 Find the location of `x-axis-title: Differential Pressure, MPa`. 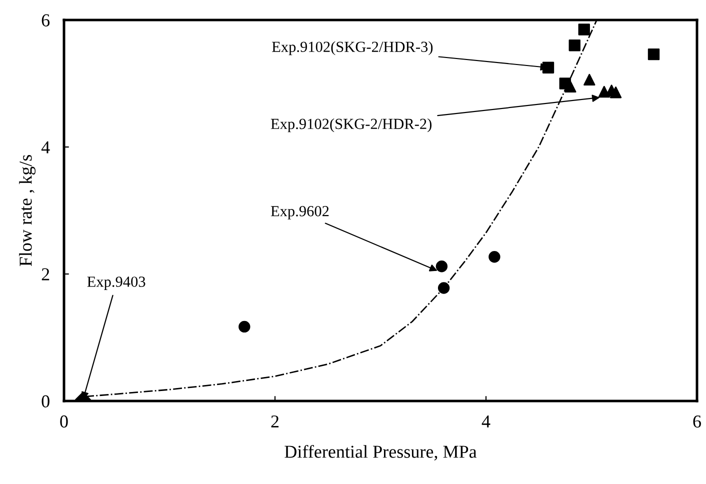

x-axis-title: Differential Pressure, MPa is located at coordinates (380, 452).